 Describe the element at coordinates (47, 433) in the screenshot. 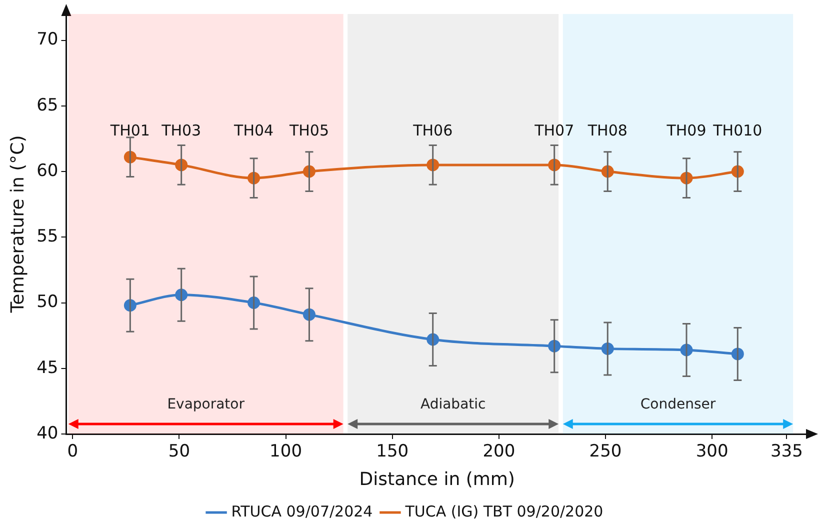

I see `y-tick-label: 40` at that location.